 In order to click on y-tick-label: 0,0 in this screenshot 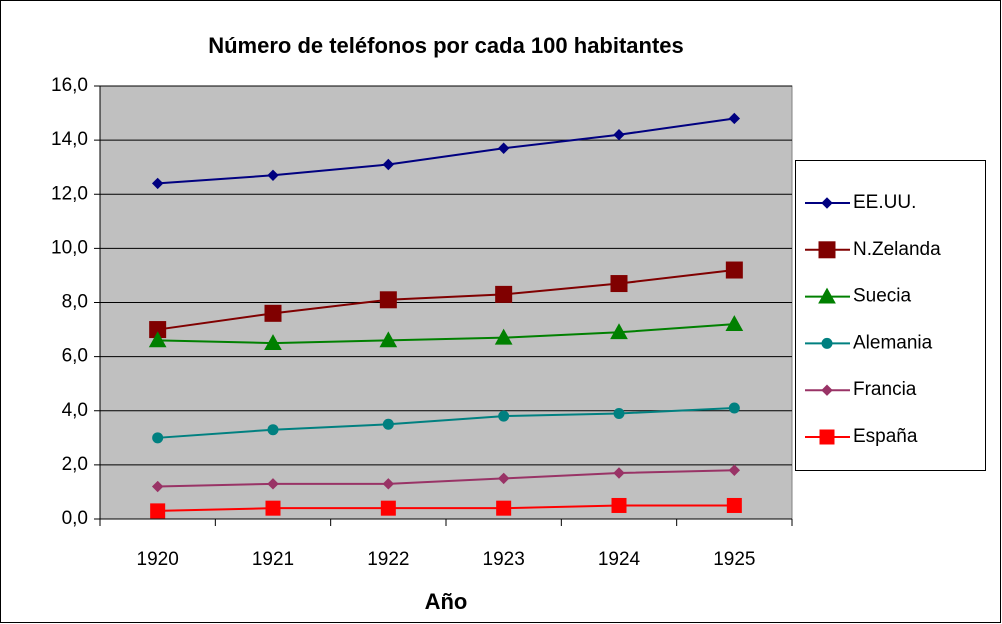, I will do `click(75, 518)`.